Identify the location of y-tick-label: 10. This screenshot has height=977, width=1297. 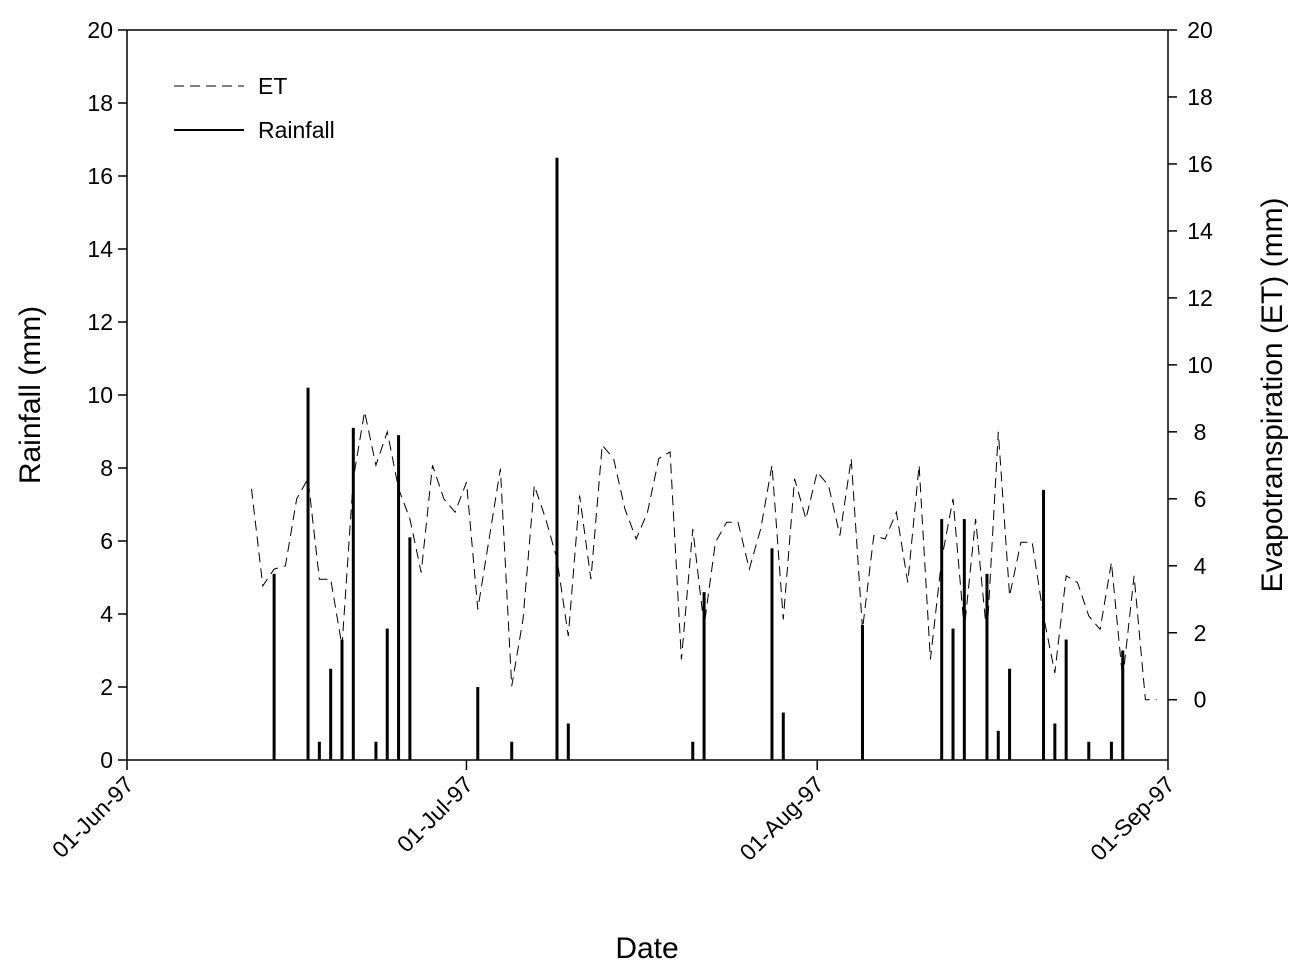
(100, 395).